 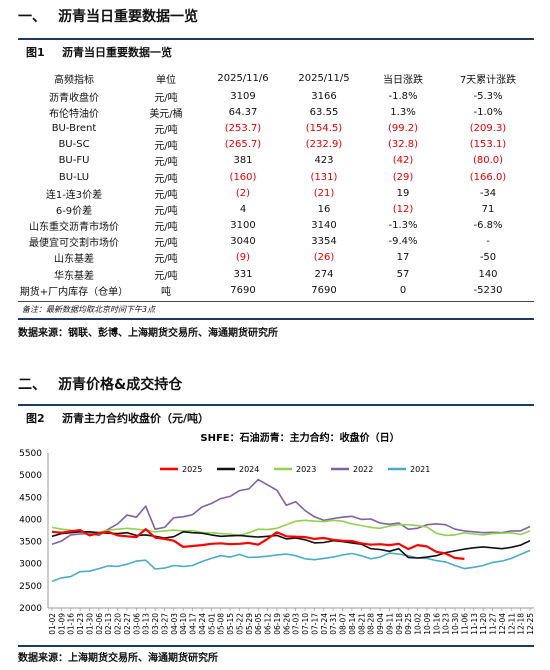 I want to click on column-header: 2025/11/5, so click(x=324, y=78).